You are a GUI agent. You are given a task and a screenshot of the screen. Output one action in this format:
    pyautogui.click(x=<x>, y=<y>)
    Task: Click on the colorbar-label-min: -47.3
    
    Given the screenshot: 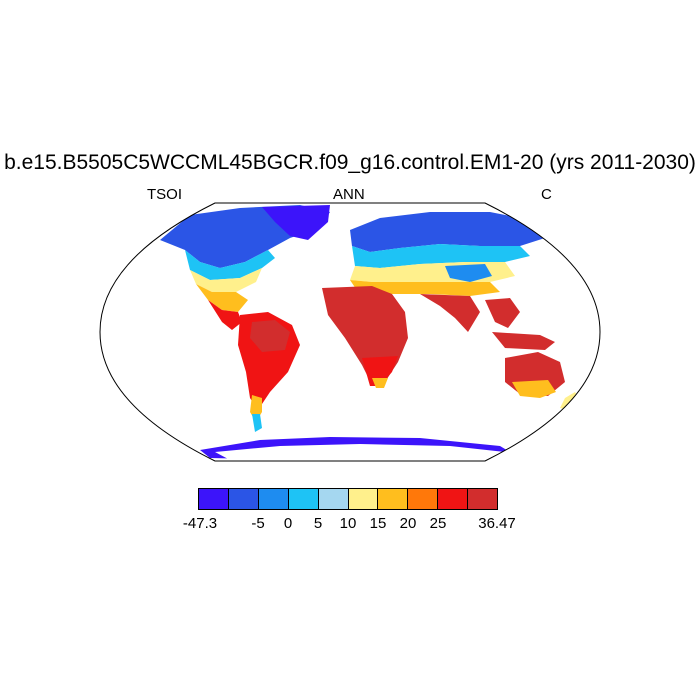 What is the action you would take?
    pyautogui.click(x=200, y=523)
    